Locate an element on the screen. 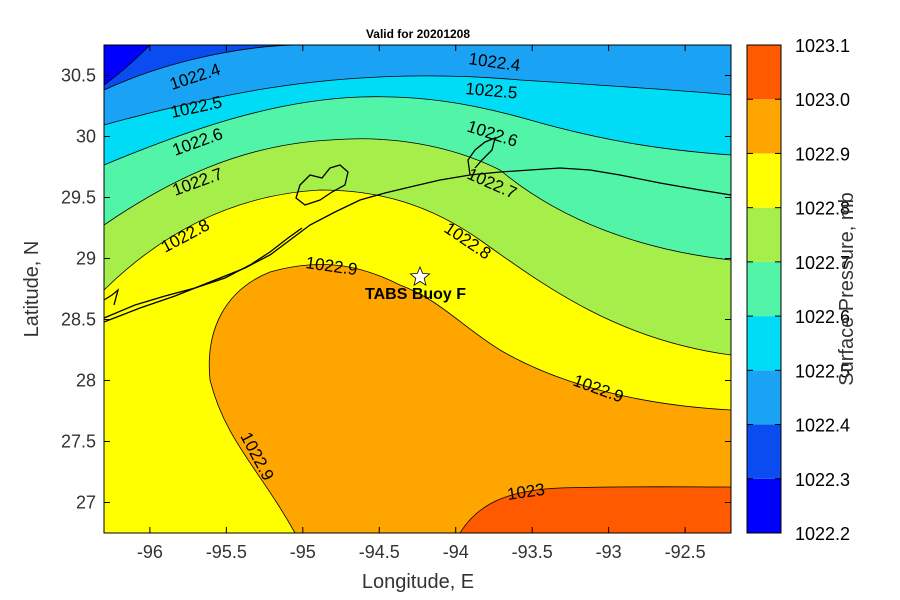 The height and width of the screenshot is (600, 900). colorbar-tick-label: 1022.3 is located at coordinates (822, 480).